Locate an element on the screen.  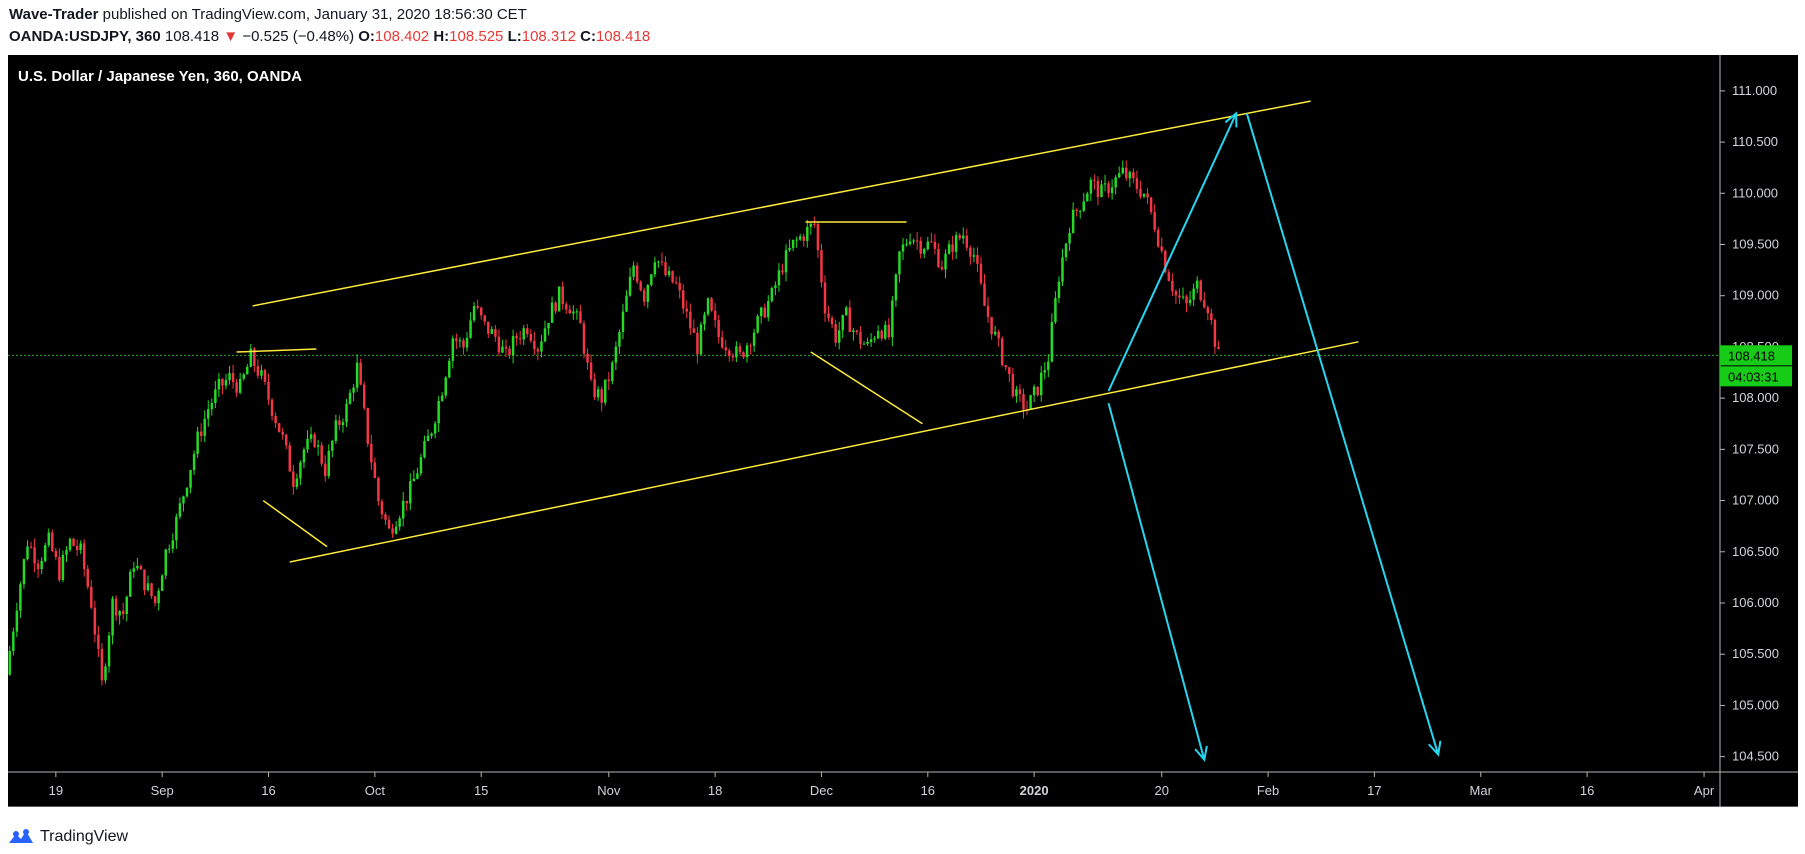
triangle-bottom-trendline is located at coordinates (295, 523).